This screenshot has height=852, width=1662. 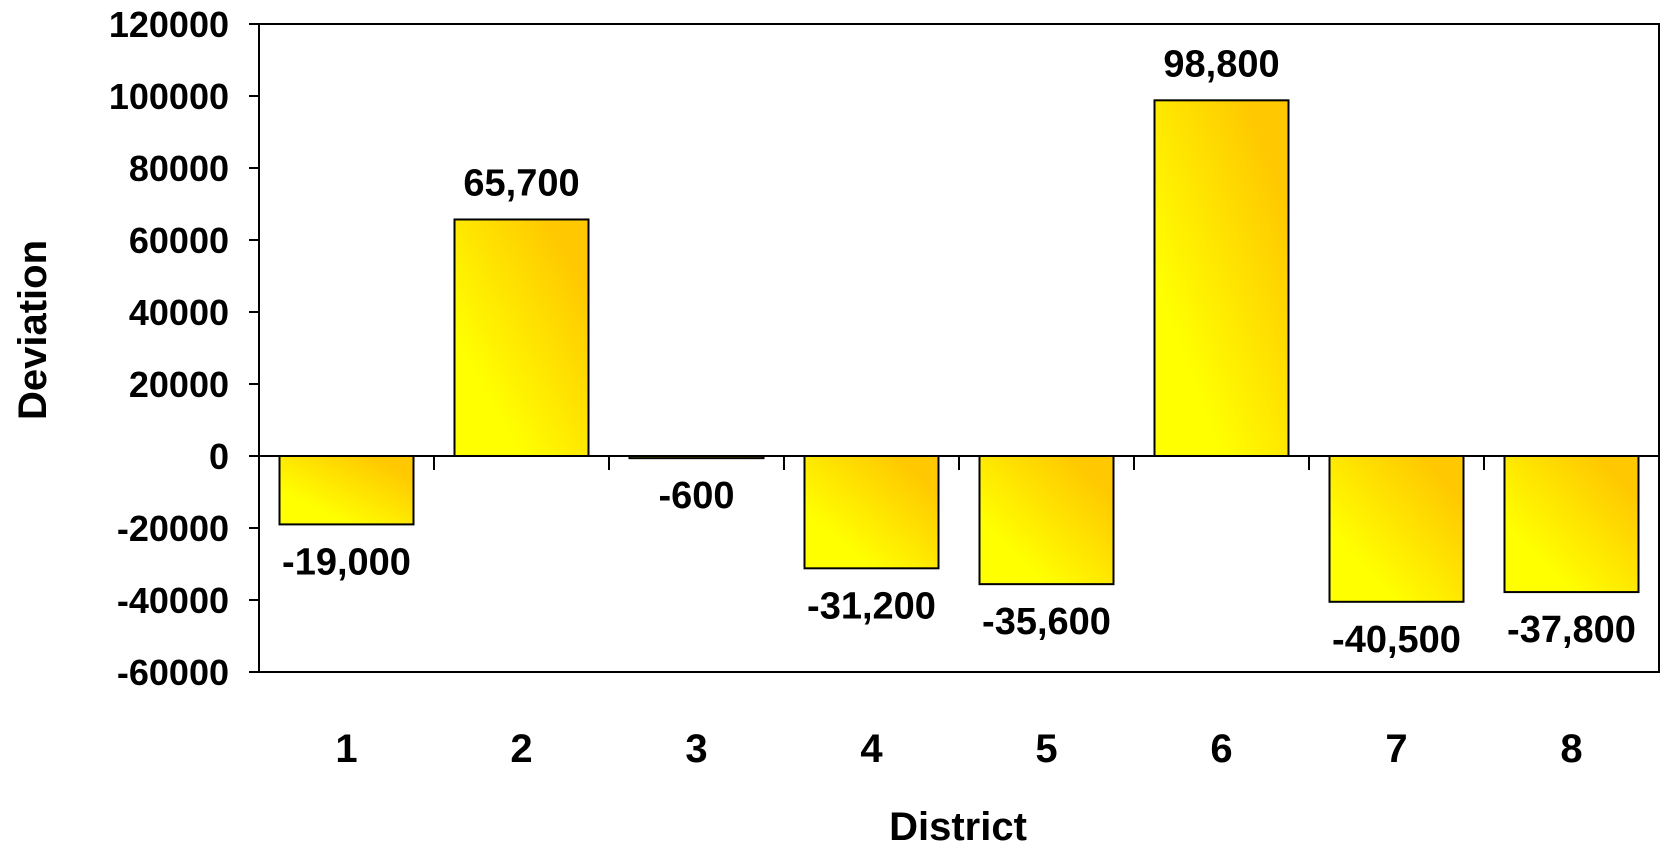 What do you see at coordinates (1046, 622) in the screenshot?
I see `data-label: -35,600` at bounding box center [1046, 622].